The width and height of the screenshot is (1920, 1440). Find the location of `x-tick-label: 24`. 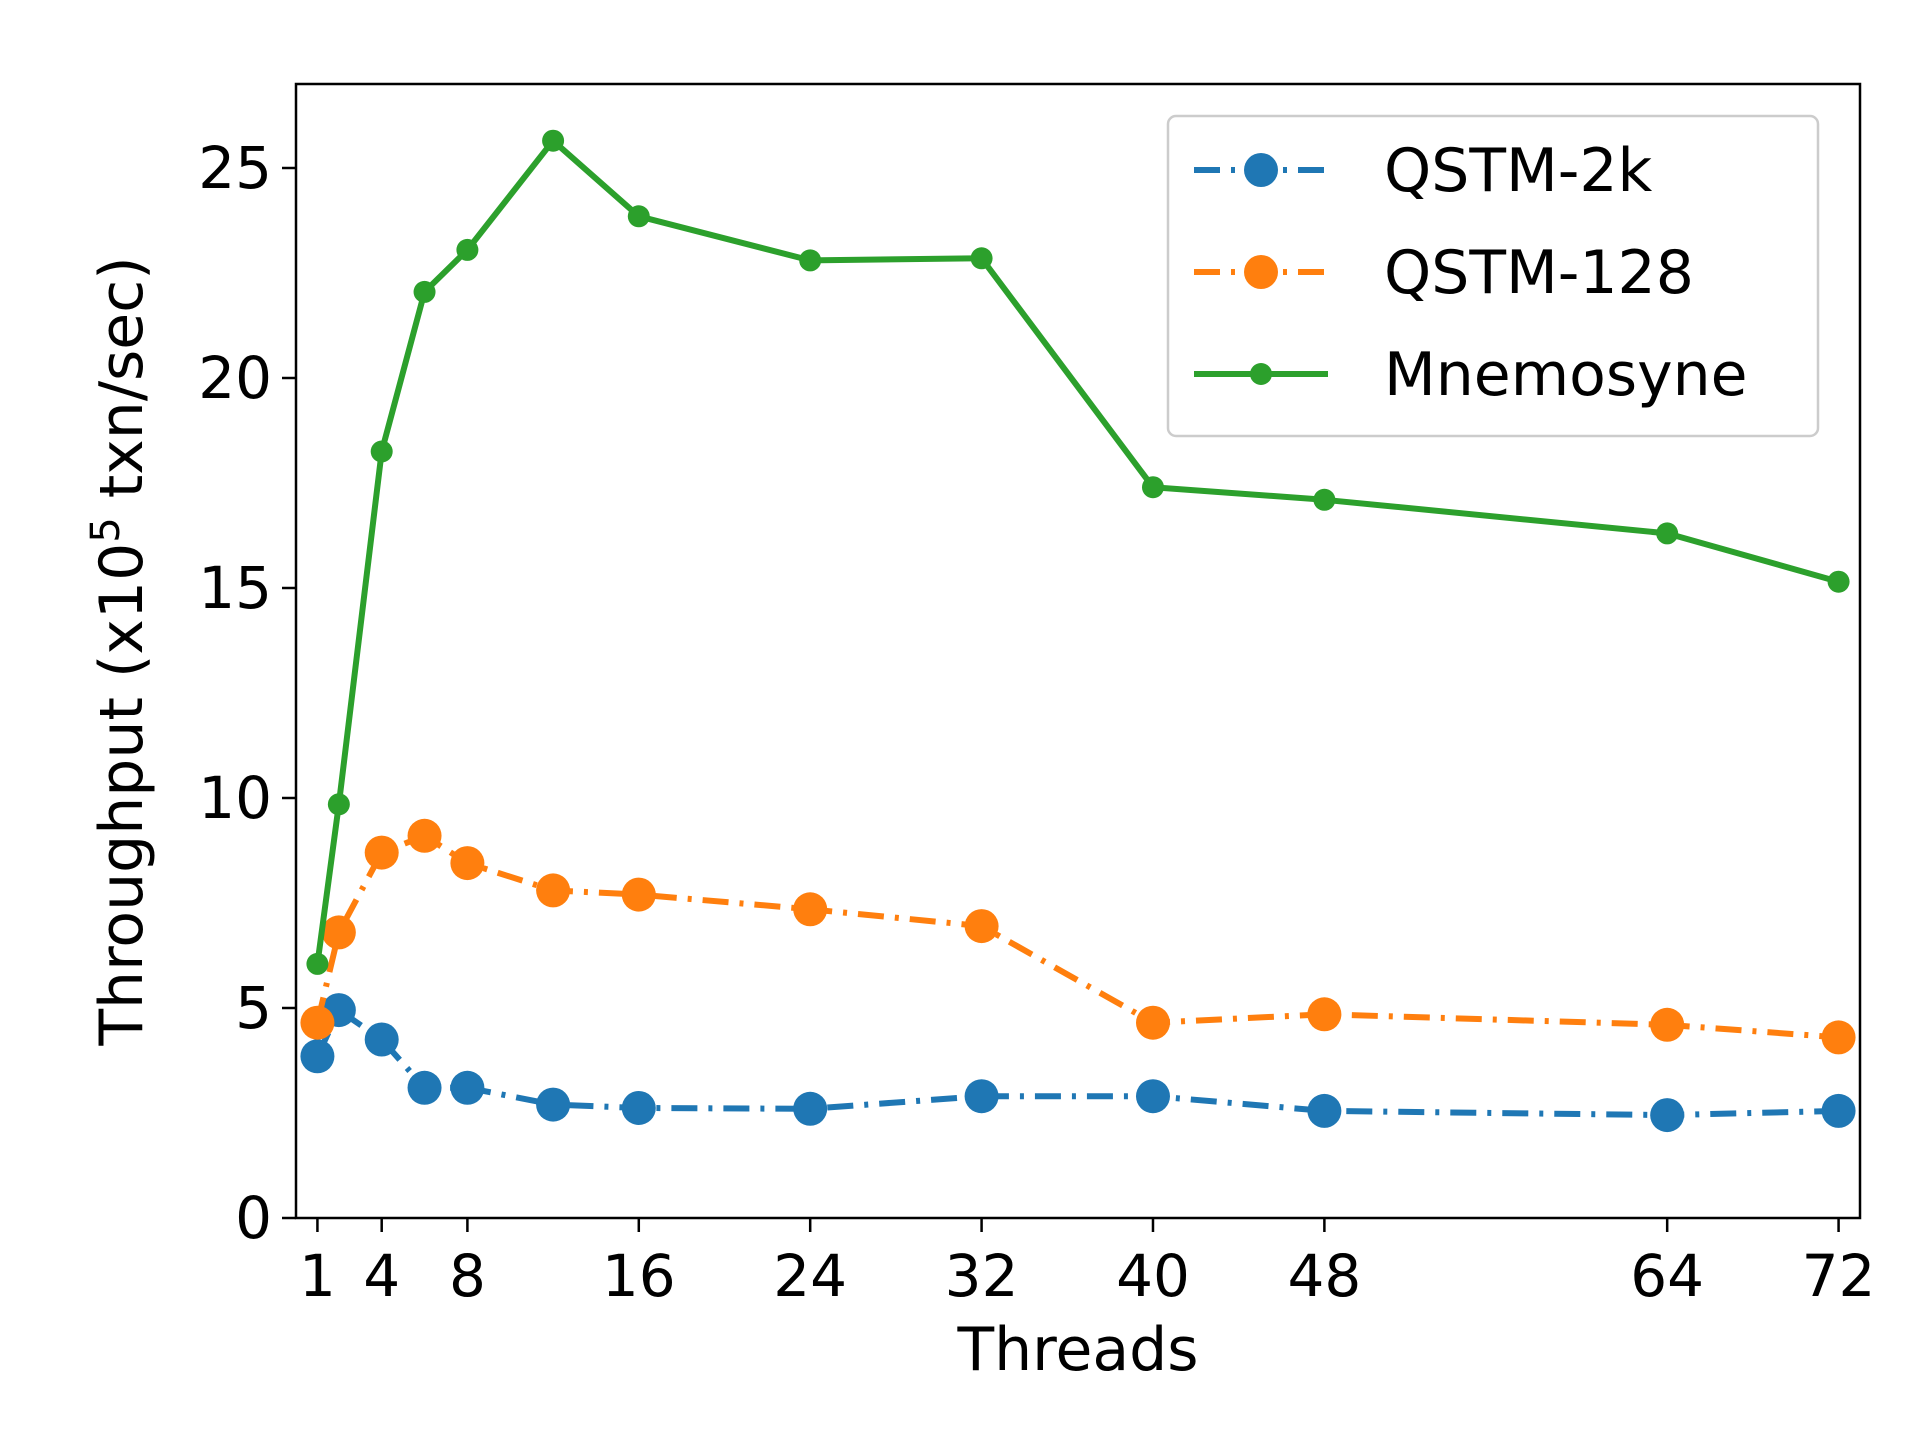

x-tick-label: 24 is located at coordinates (810, 1276).